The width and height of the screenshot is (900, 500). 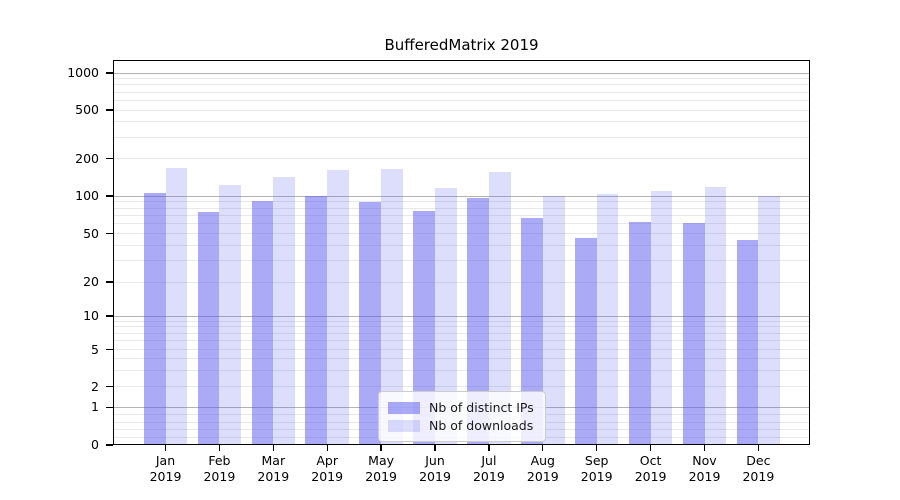 What do you see at coordinates (758, 448) in the screenshot?
I see `x-tick-mark-dec` at bounding box center [758, 448].